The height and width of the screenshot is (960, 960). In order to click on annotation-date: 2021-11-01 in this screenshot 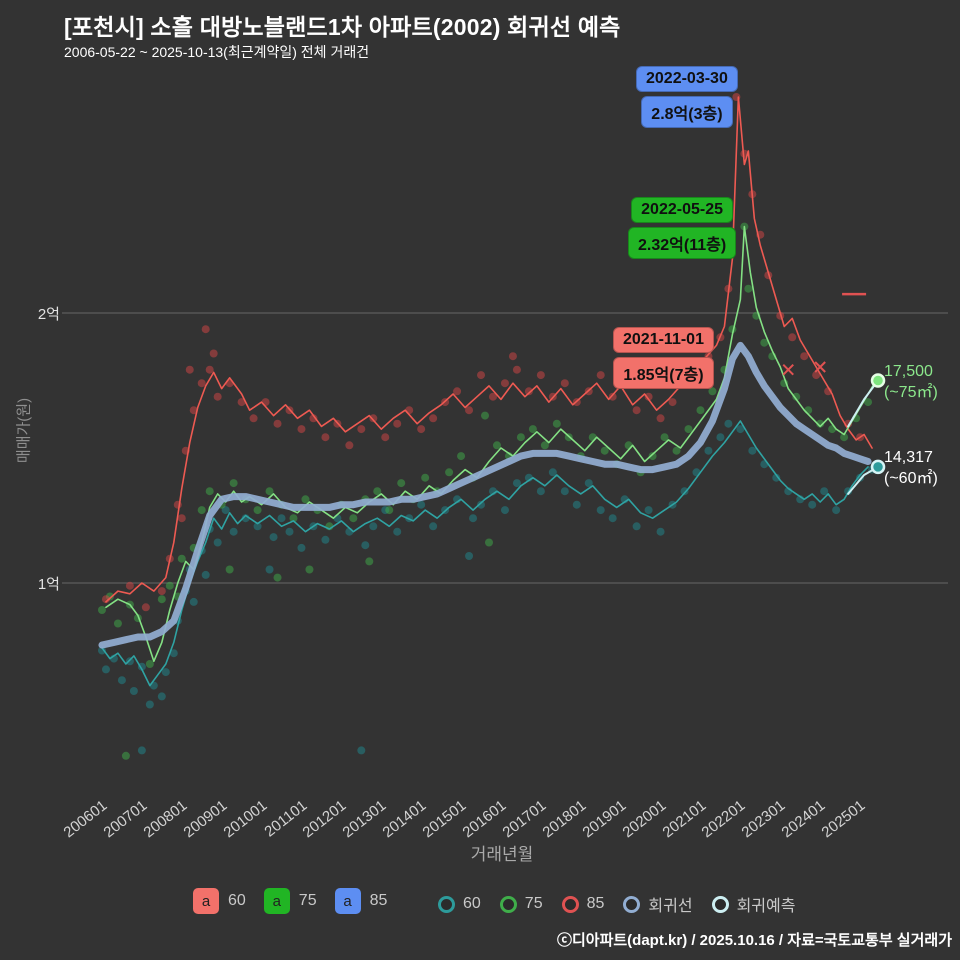, I will do `click(663, 340)`.